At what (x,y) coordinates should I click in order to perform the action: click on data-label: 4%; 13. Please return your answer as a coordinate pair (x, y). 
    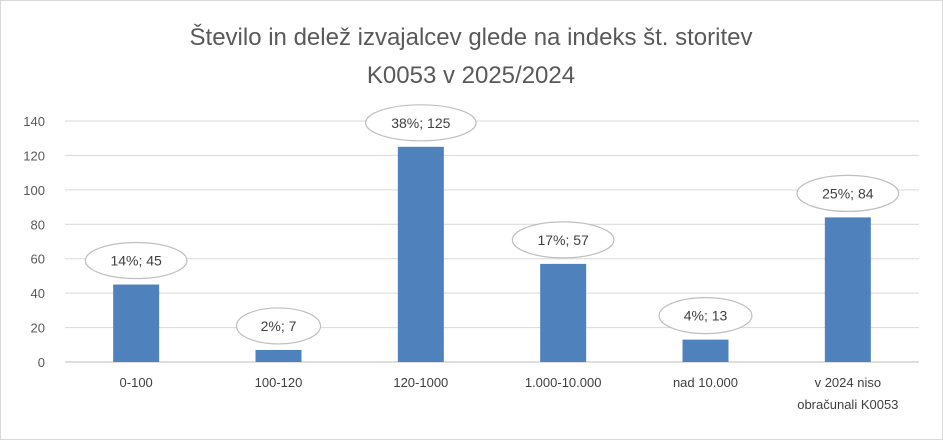
    Looking at the image, I should click on (705, 316).